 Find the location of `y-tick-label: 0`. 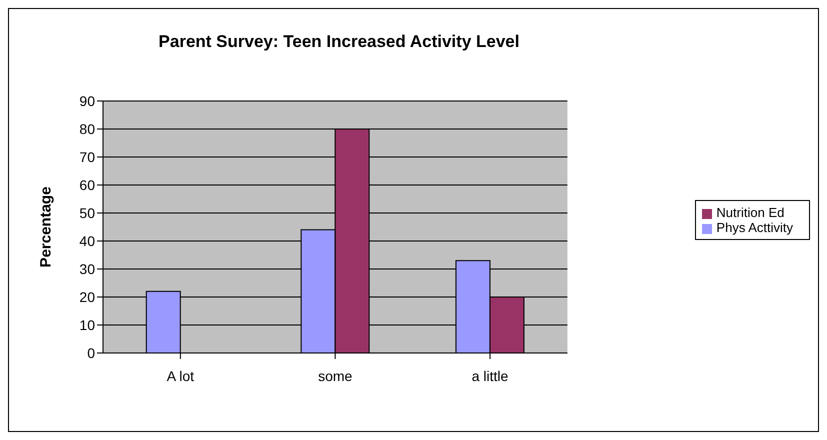

y-tick-label: 0 is located at coordinates (91, 352).